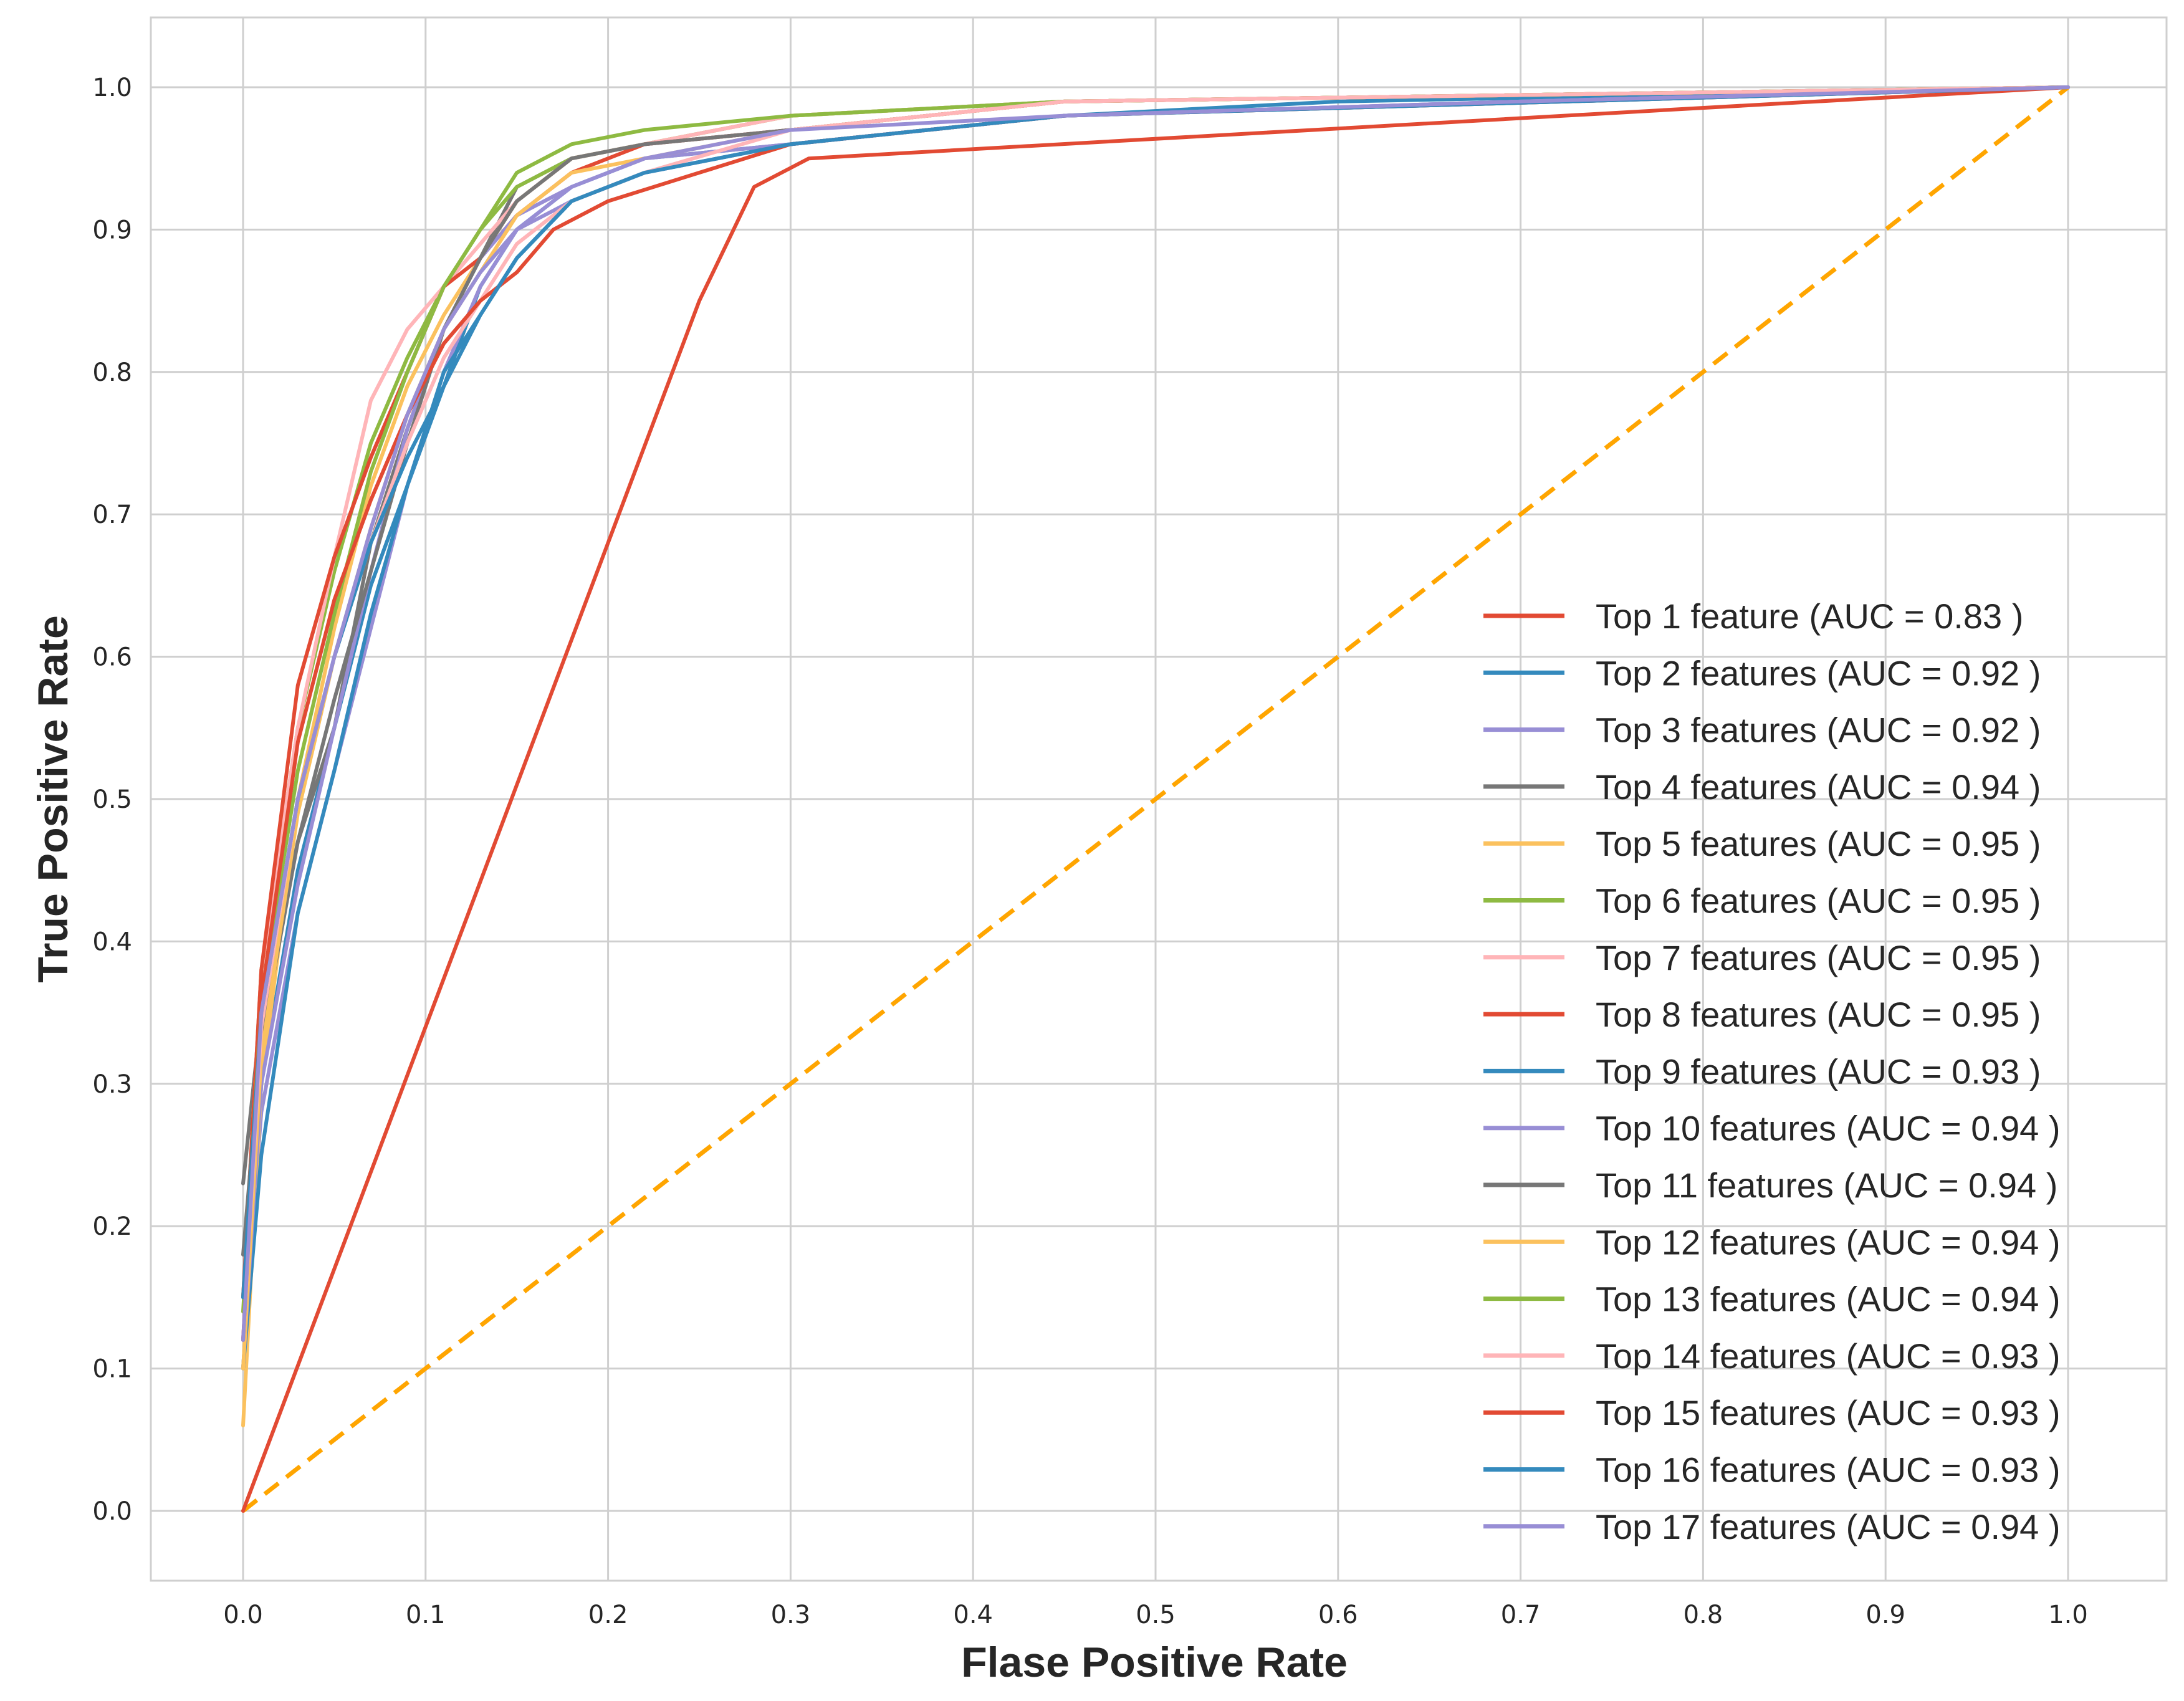 The image size is (2184, 1701). I want to click on legend-label-15: Top 15 features (AUC = 0.93 ), so click(1829, 1412).